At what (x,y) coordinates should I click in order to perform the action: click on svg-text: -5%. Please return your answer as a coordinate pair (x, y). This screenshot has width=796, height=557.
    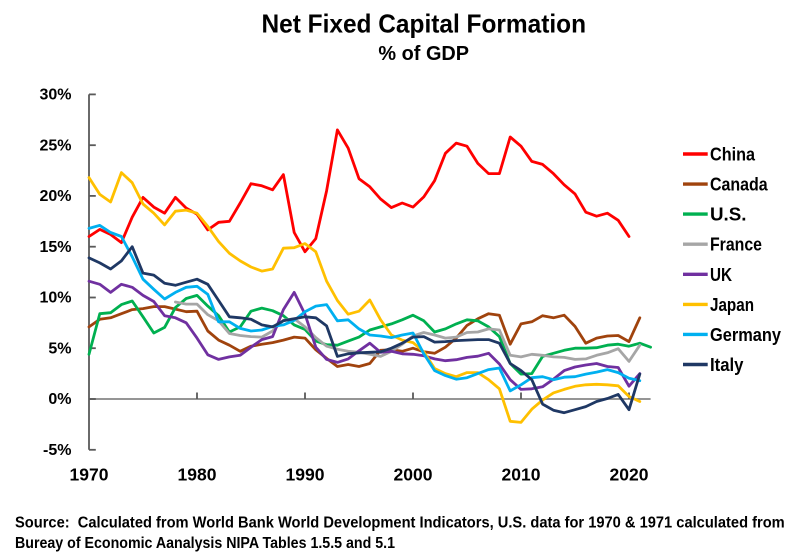
    Looking at the image, I should click on (57, 450).